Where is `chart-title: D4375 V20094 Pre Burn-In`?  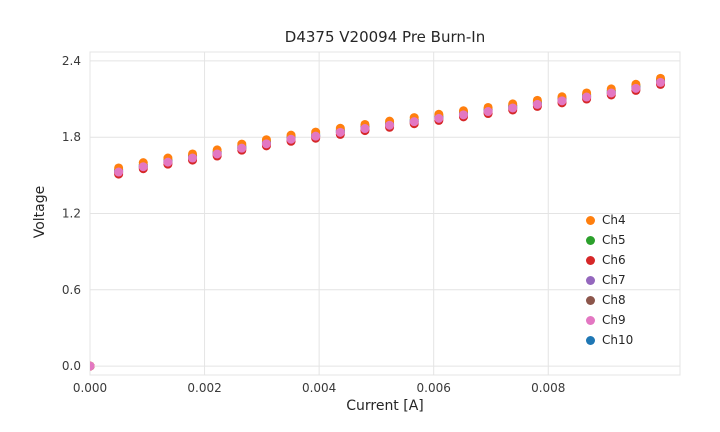 chart-title: D4375 V20094 Pre Burn-In is located at coordinates (385, 37).